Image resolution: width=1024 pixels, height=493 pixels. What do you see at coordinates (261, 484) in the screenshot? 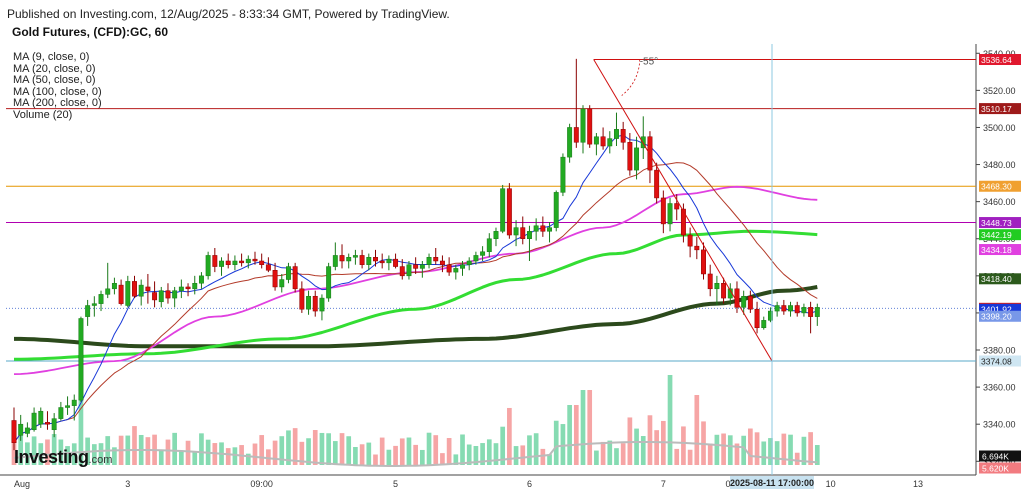
I see `x-tick-label: 09:00` at bounding box center [261, 484].